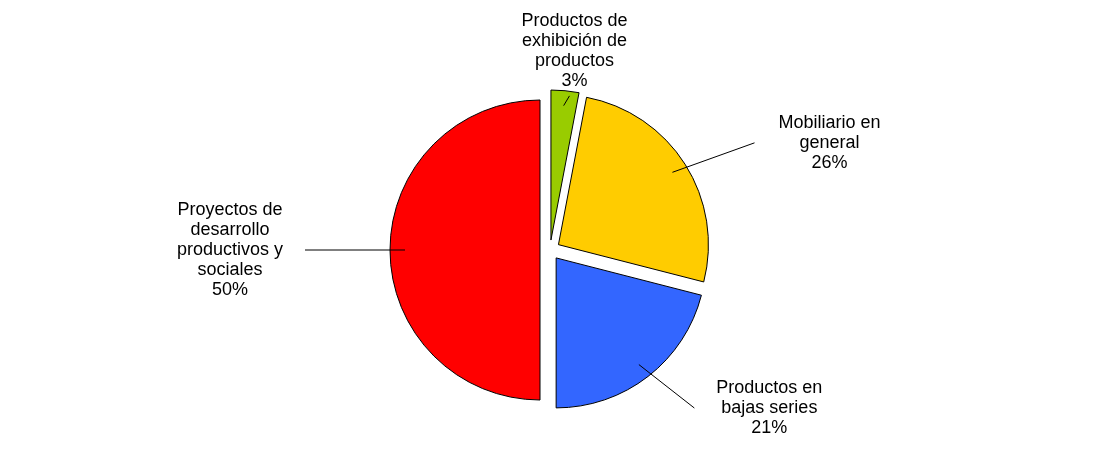  I want to click on slice-label: Productos de exhibición de productos, so click(574, 39).